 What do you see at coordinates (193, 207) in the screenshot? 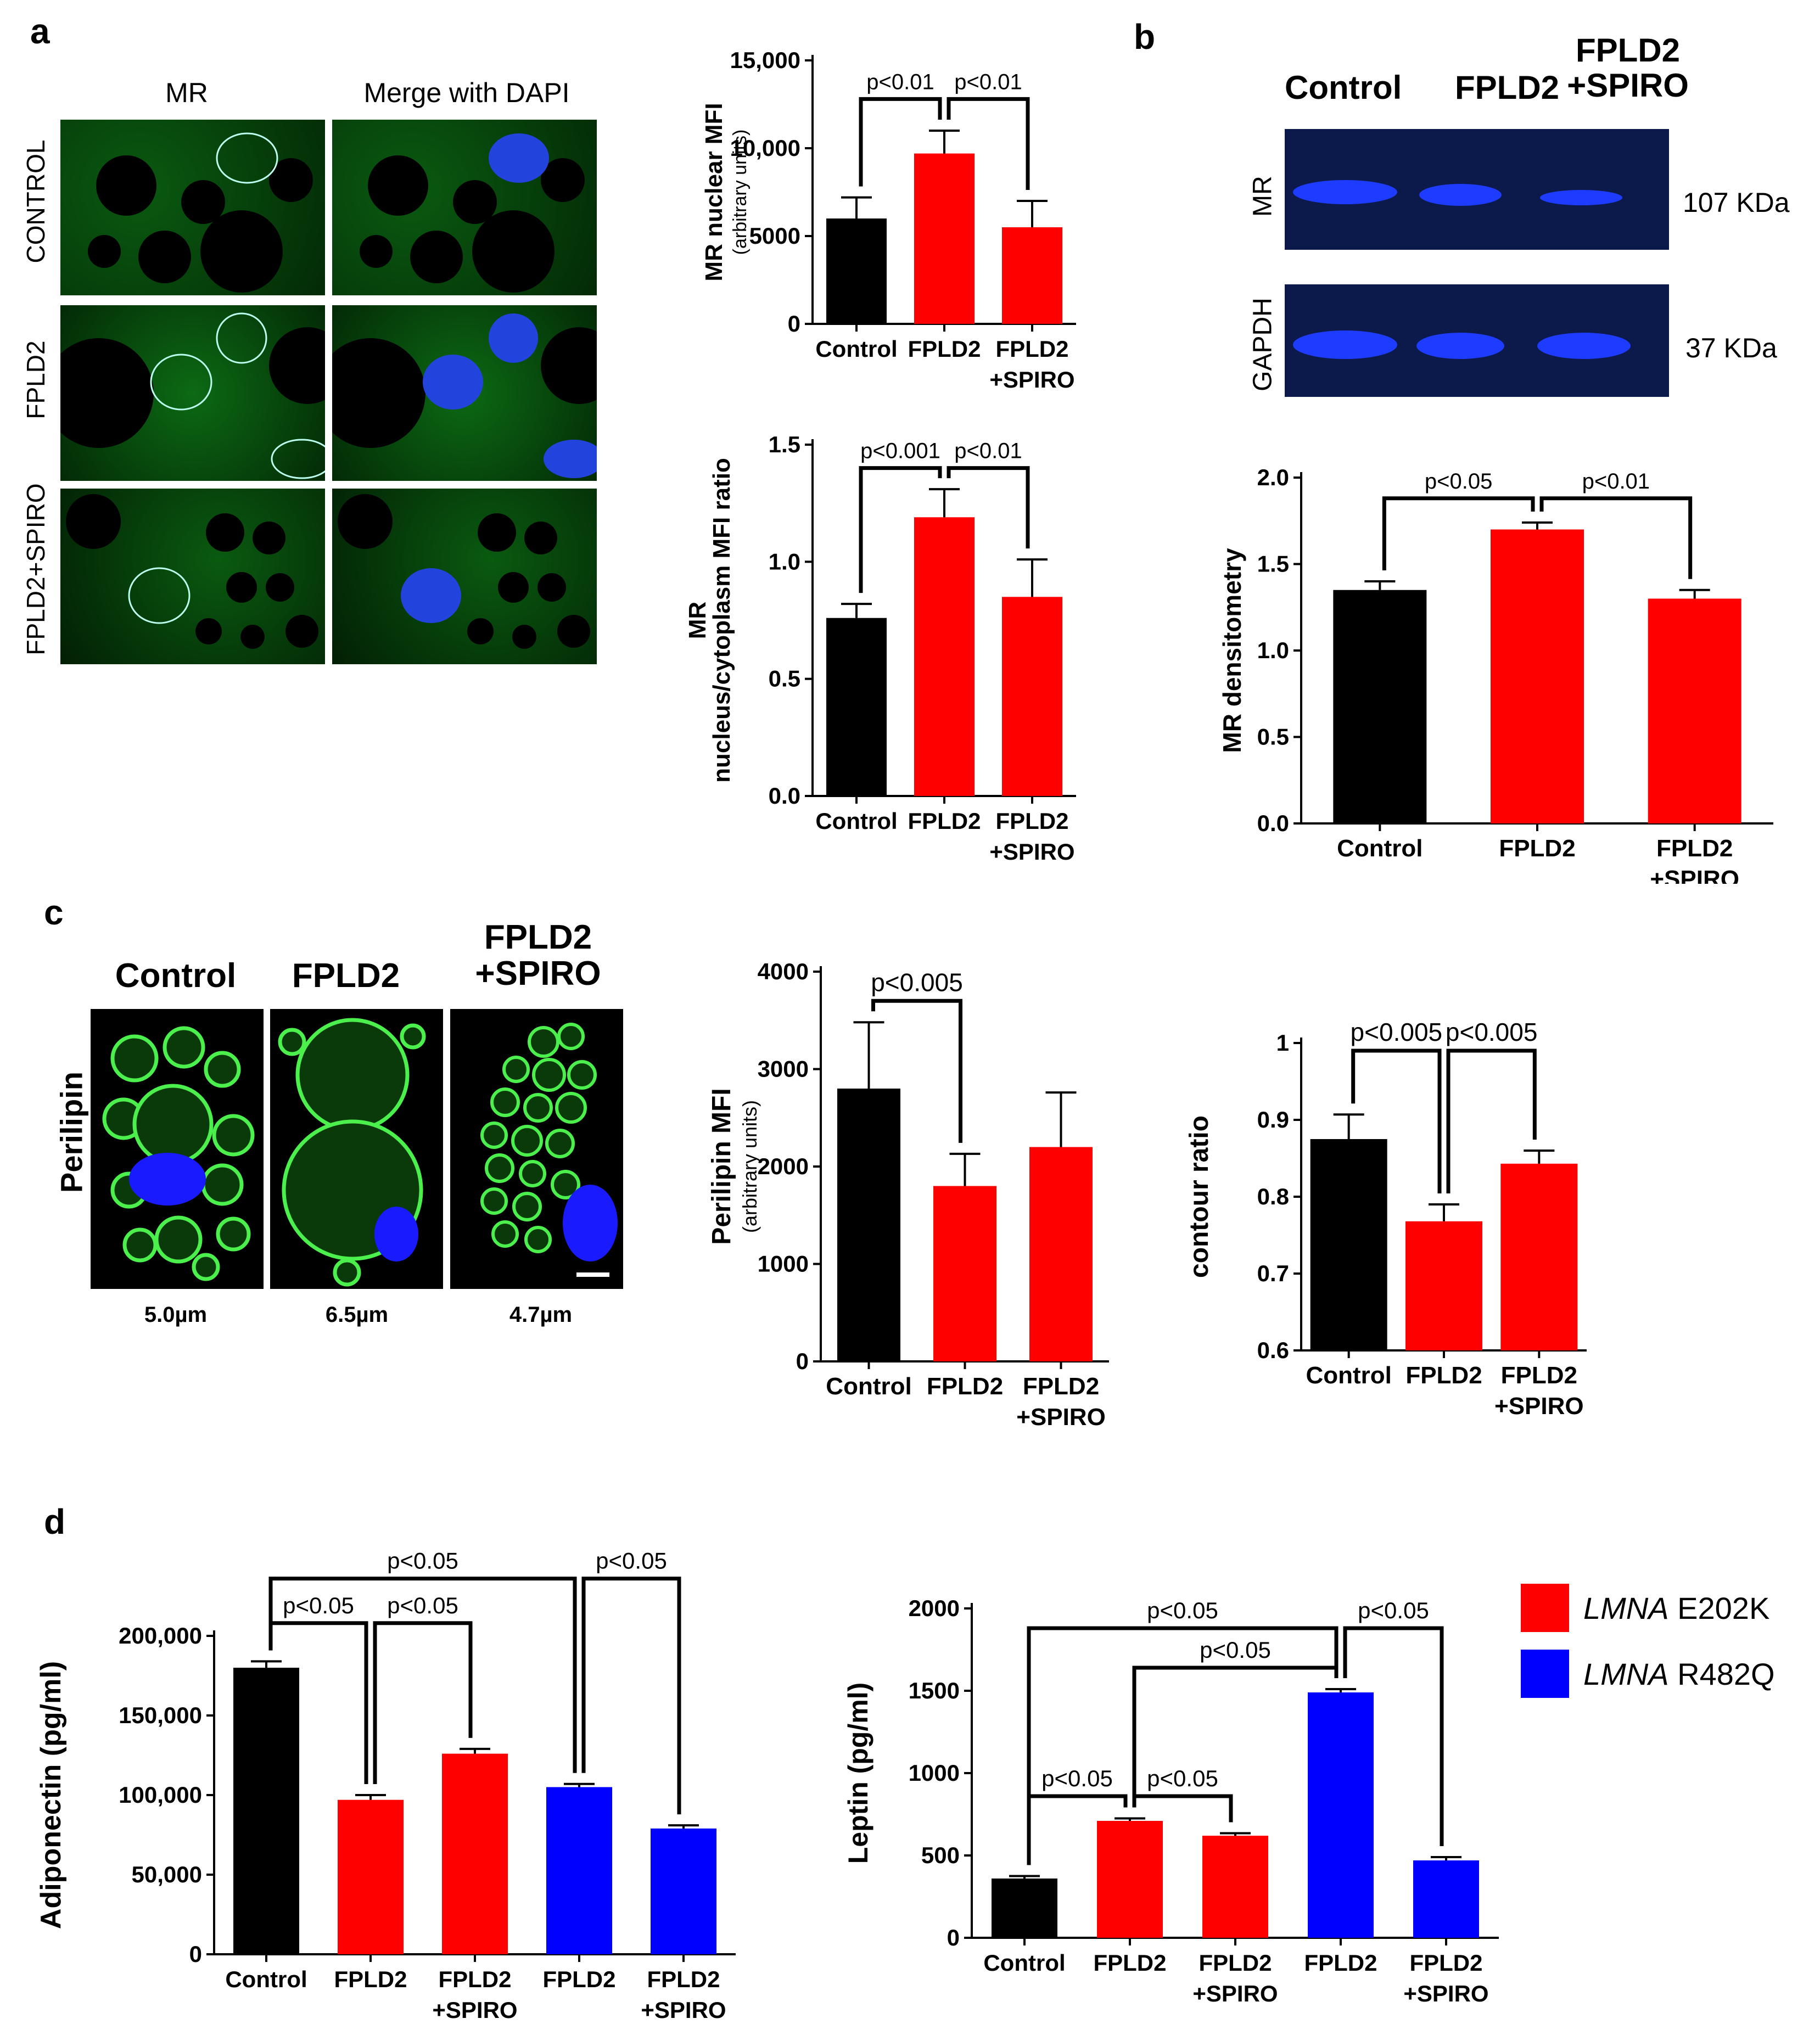
I see `micrograph-mr-control` at bounding box center [193, 207].